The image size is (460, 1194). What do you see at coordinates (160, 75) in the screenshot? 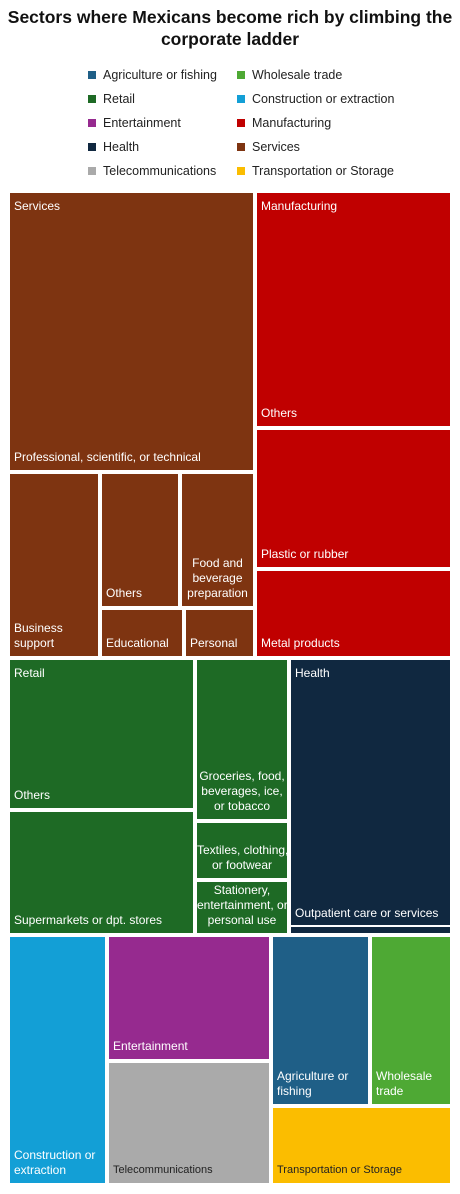
I see `legend-label: Agriculture or fishing` at bounding box center [160, 75].